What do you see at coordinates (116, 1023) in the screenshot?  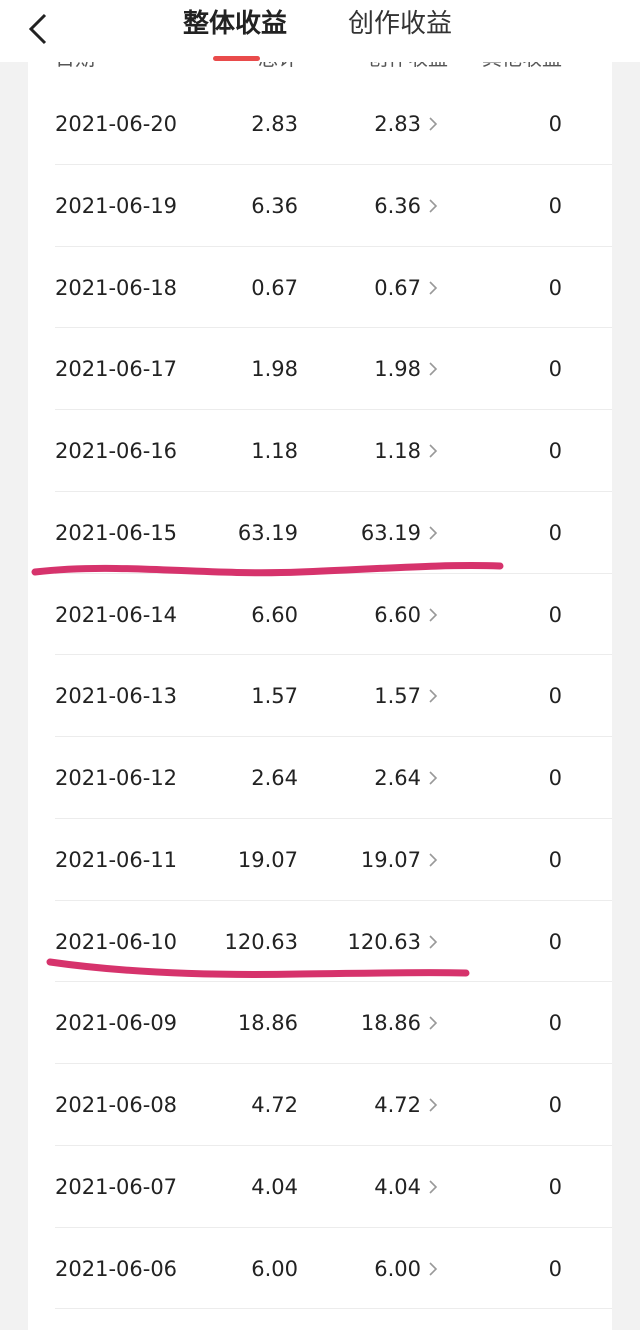 I see `date-cell: 2021-06-09` at bounding box center [116, 1023].